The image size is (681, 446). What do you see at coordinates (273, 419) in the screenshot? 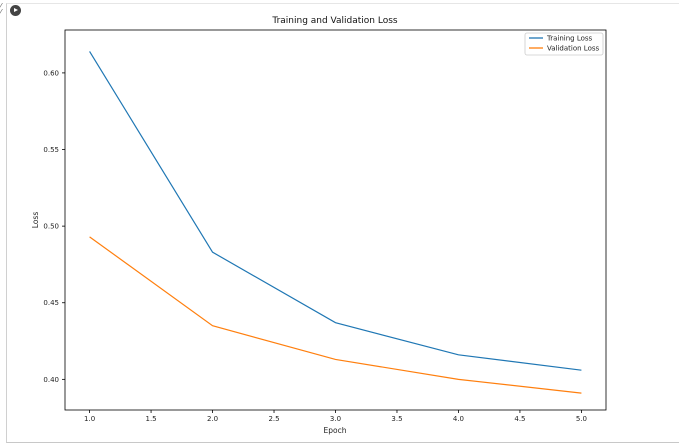
I see `x-tick-label: 2.5` at bounding box center [273, 419].